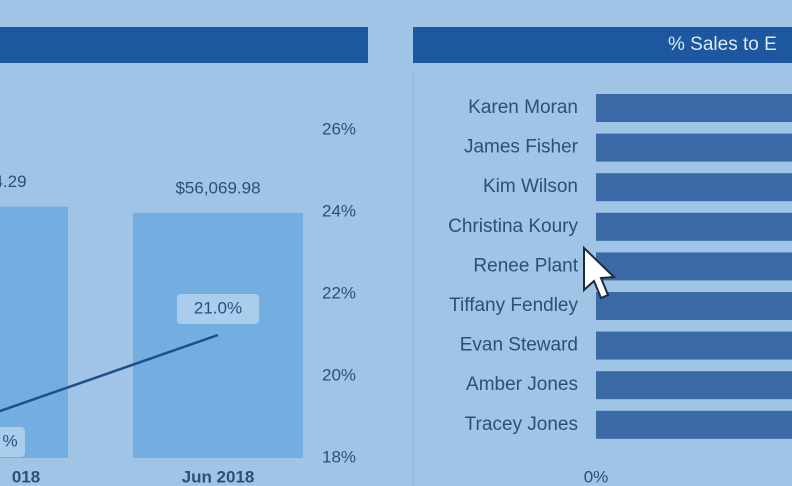 This screenshot has height=486, width=792. What do you see at coordinates (339, 456) in the screenshot?
I see `y2-tick-label: 18%` at bounding box center [339, 456].